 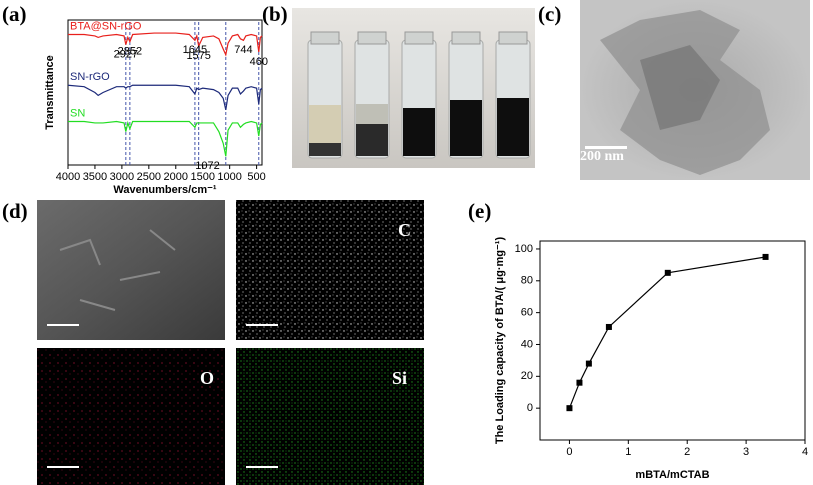 I want to click on annotation: 1072, so click(x=207, y=166).